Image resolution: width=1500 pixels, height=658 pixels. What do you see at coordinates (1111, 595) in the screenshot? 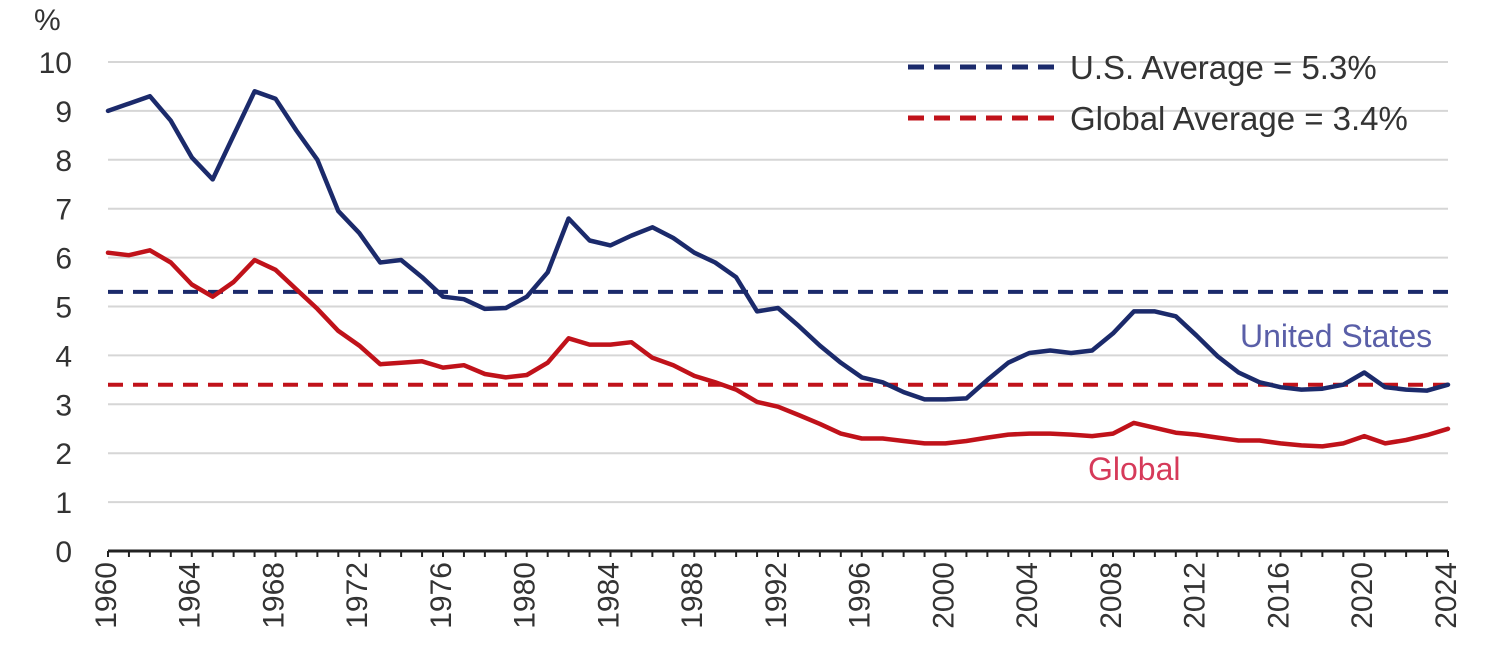
I see `x-tick-label: 2008` at bounding box center [1111, 595].